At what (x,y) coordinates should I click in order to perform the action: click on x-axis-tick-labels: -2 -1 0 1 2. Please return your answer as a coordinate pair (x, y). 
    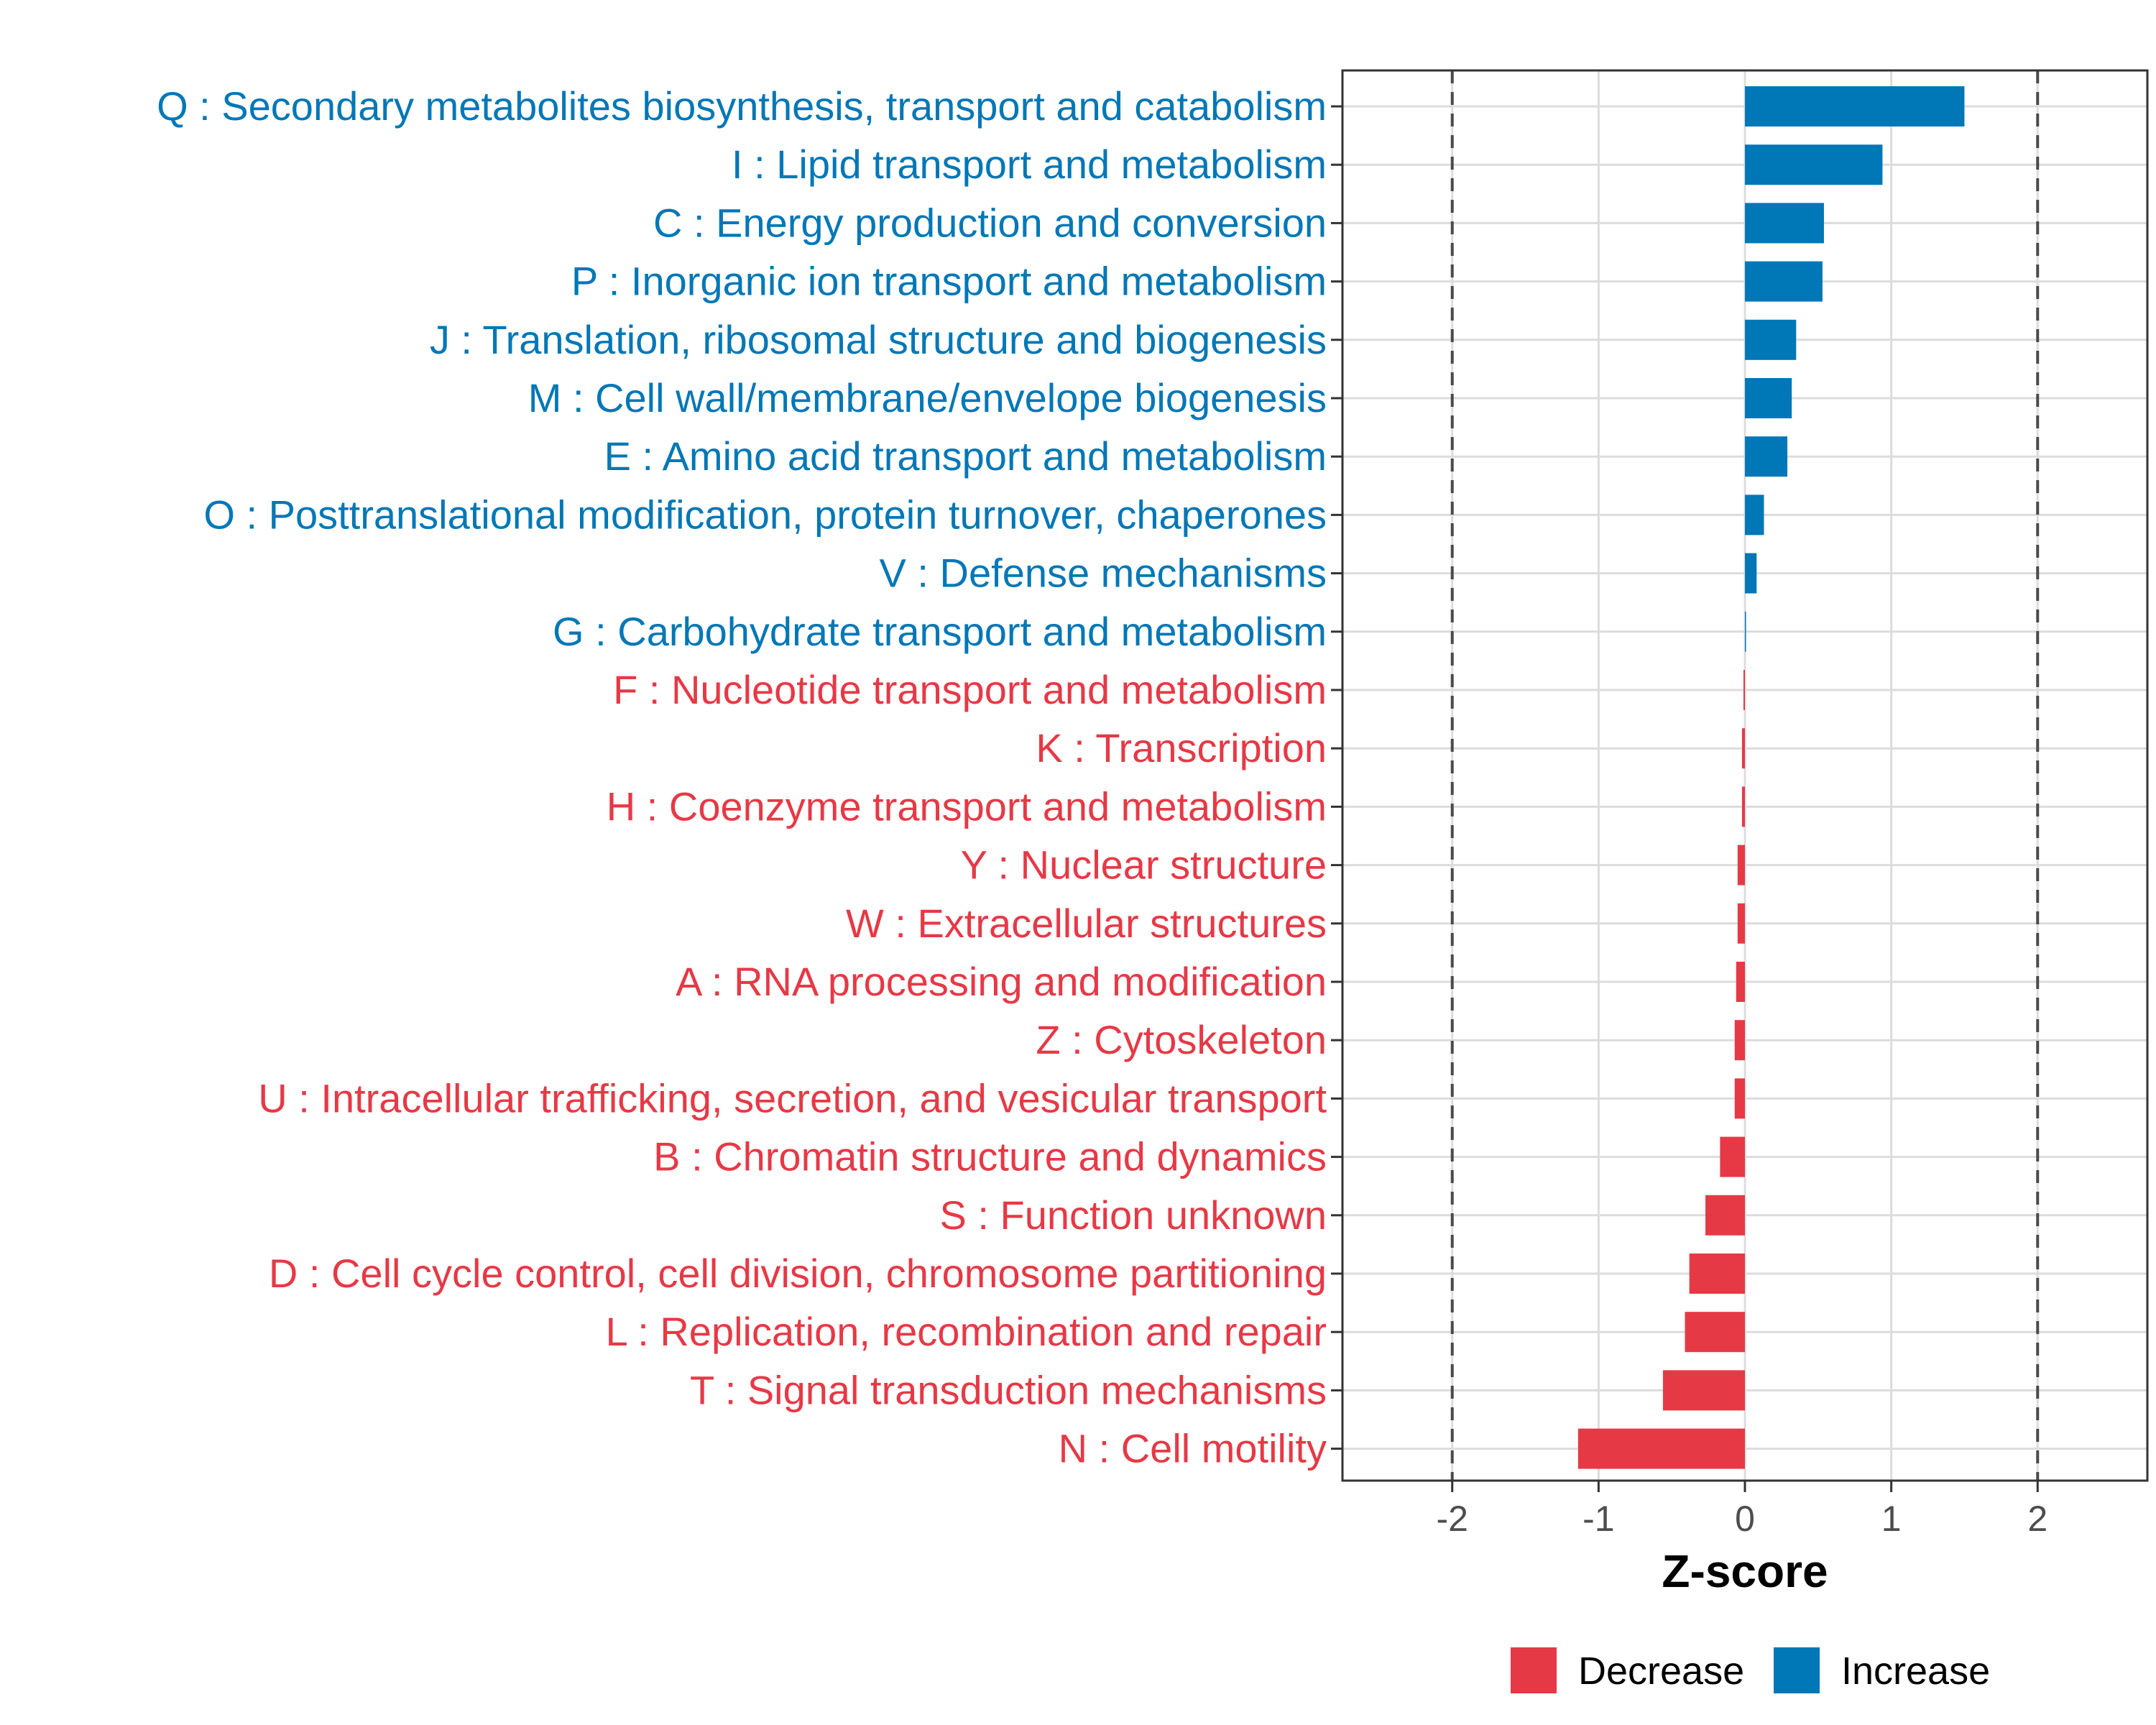
    Looking at the image, I should click on (1741, 1519).